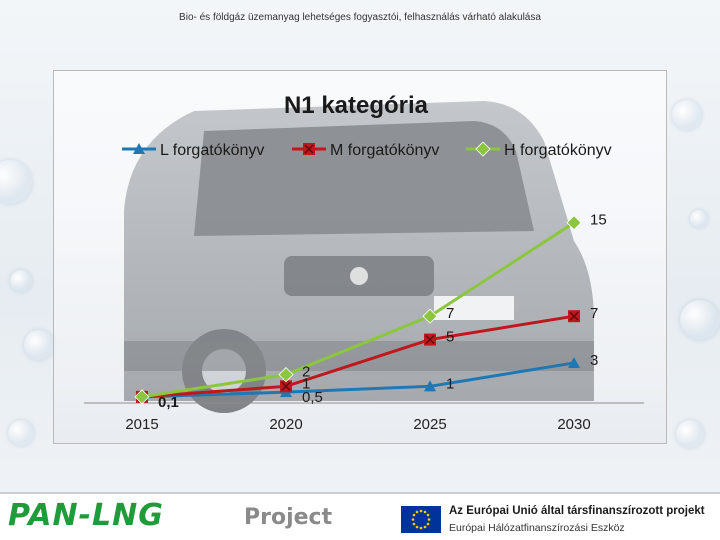 The height and width of the screenshot is (540, 720). Describe the element at coordinates (356, 105) in the screenshot. I see `chart-title: N1 kategória` at that location.